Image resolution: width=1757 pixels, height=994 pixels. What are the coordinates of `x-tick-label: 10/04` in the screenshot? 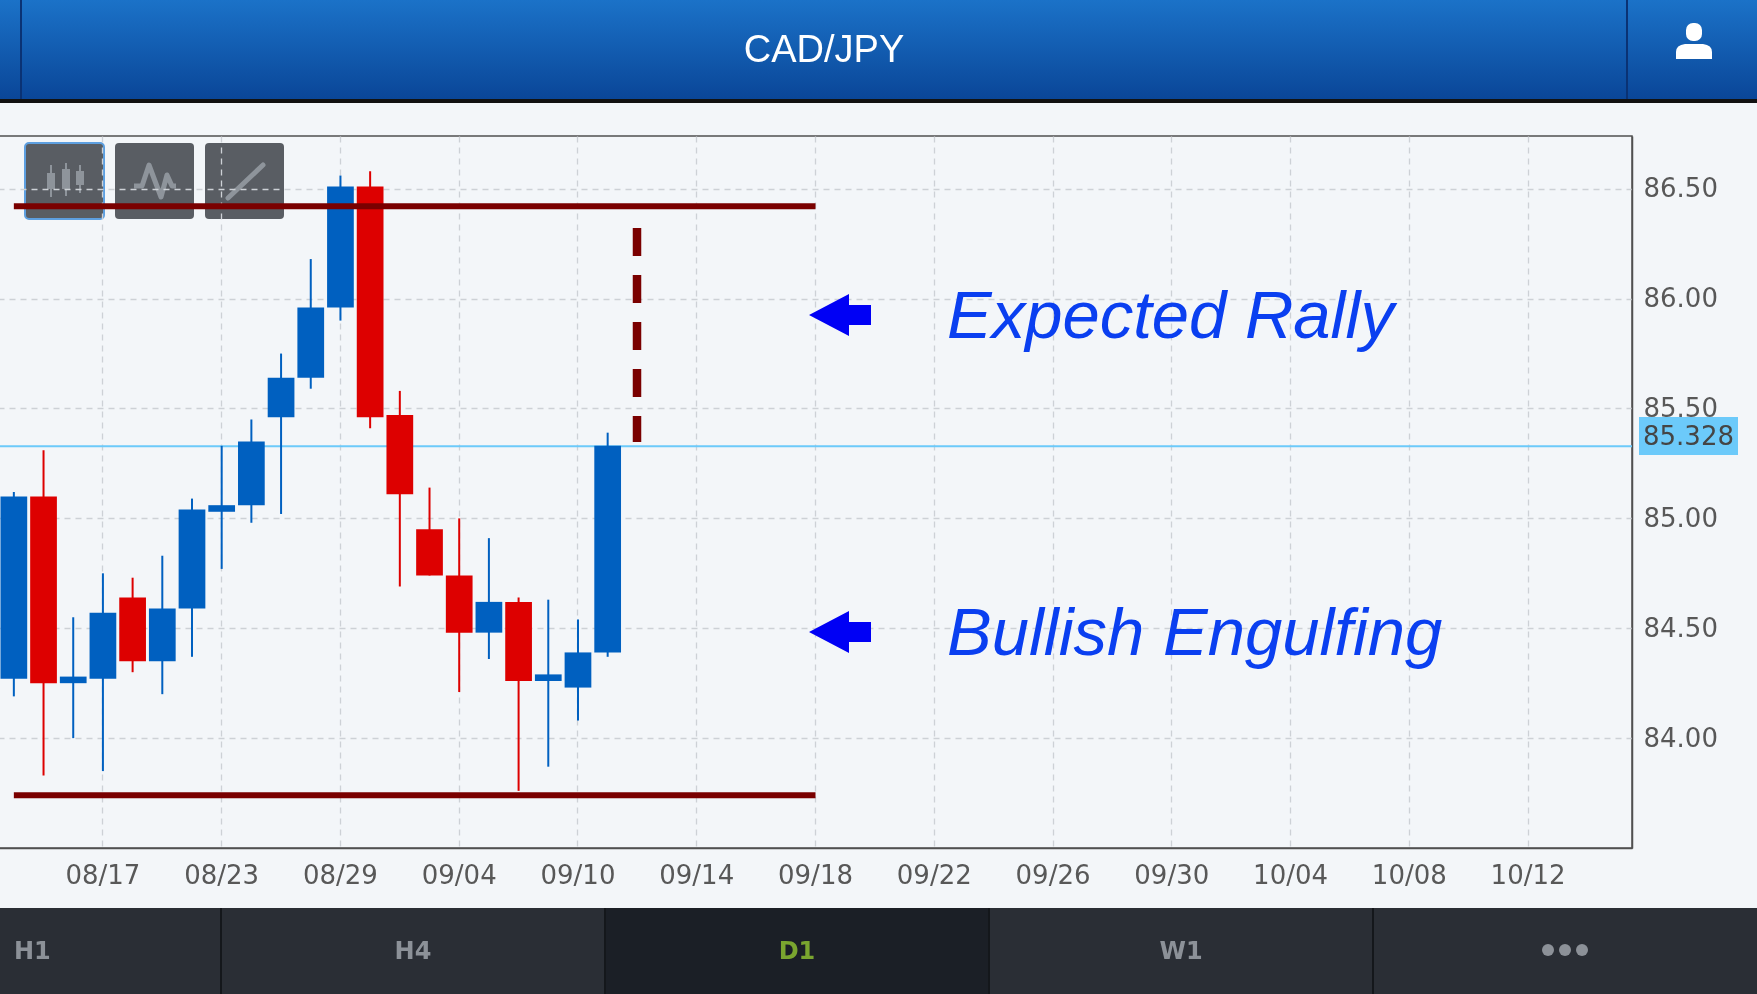 It's located at (1291, 874).